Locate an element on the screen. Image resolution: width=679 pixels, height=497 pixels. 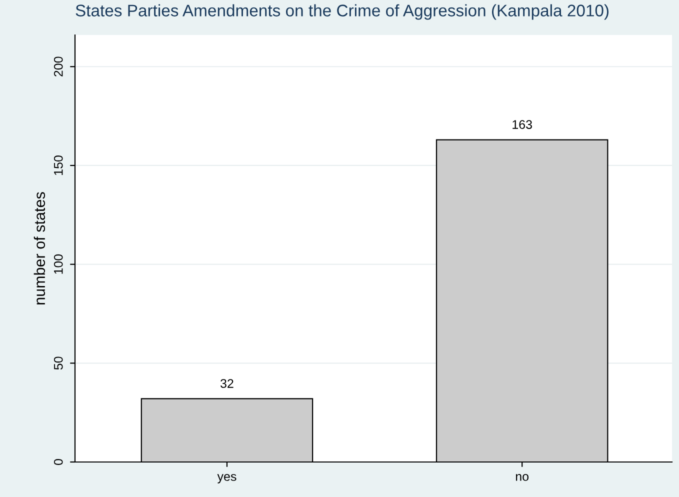
x-tick-label: yes is located at coordinates (226, 479).